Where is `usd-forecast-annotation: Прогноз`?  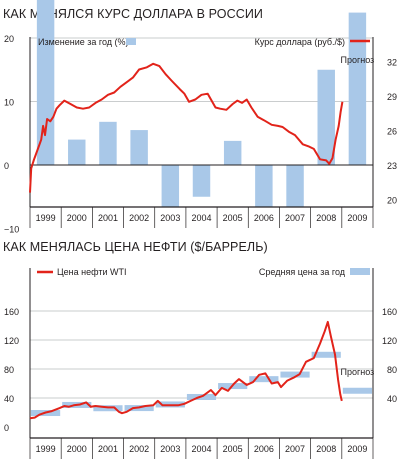 usd-forecast-annotation: Прогноз is located at coordinates (358, 60).